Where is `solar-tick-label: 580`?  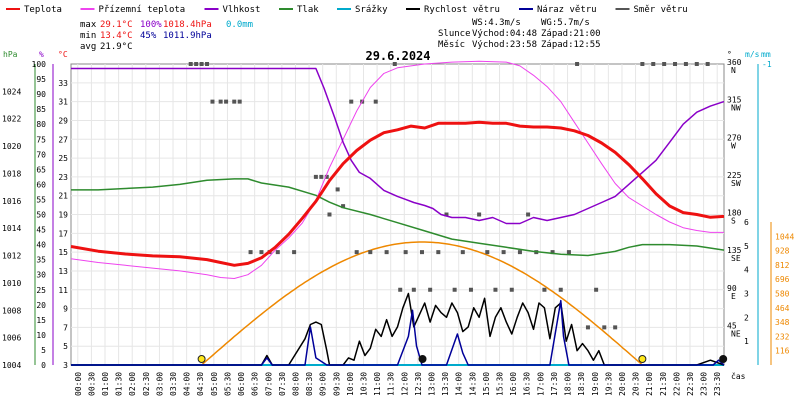
solar-tick-label: 580 is located at coordinates (782, 294).